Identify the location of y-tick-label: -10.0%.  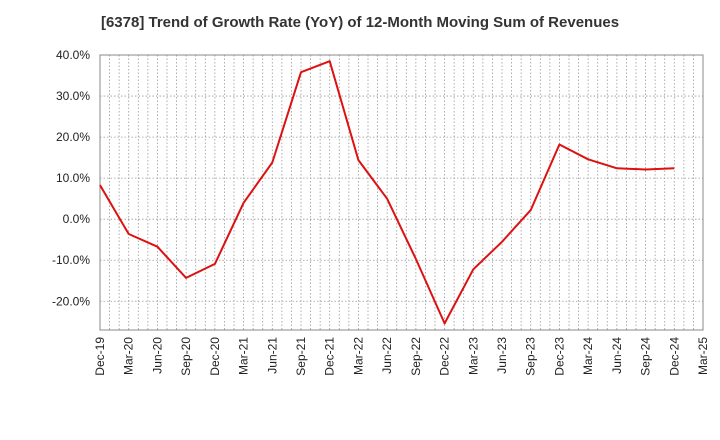
(71, 260).